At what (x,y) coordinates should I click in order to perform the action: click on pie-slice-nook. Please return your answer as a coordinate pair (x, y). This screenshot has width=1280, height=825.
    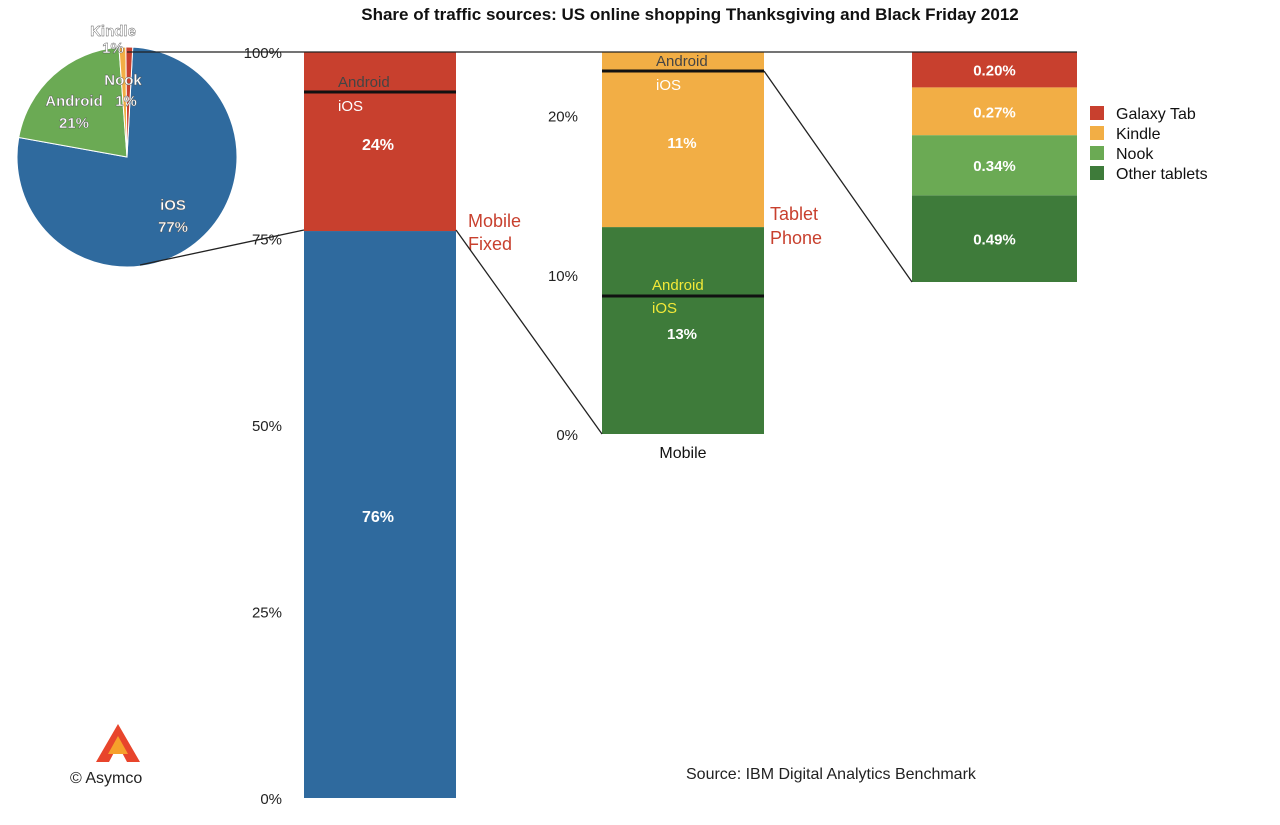
    Looking at the image, I should click on (129, 102).